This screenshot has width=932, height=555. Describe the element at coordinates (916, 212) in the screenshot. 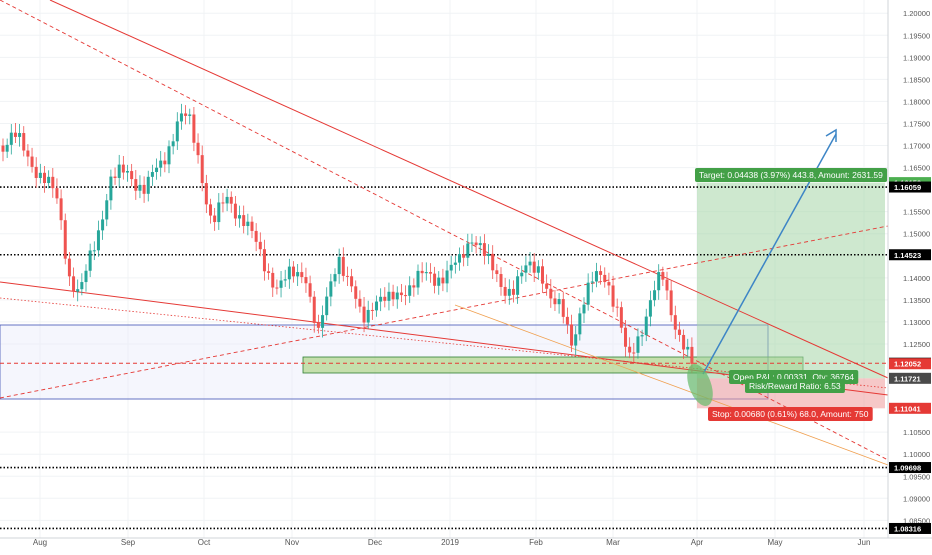

I see `y-tick-label: 1.15500` at that location.